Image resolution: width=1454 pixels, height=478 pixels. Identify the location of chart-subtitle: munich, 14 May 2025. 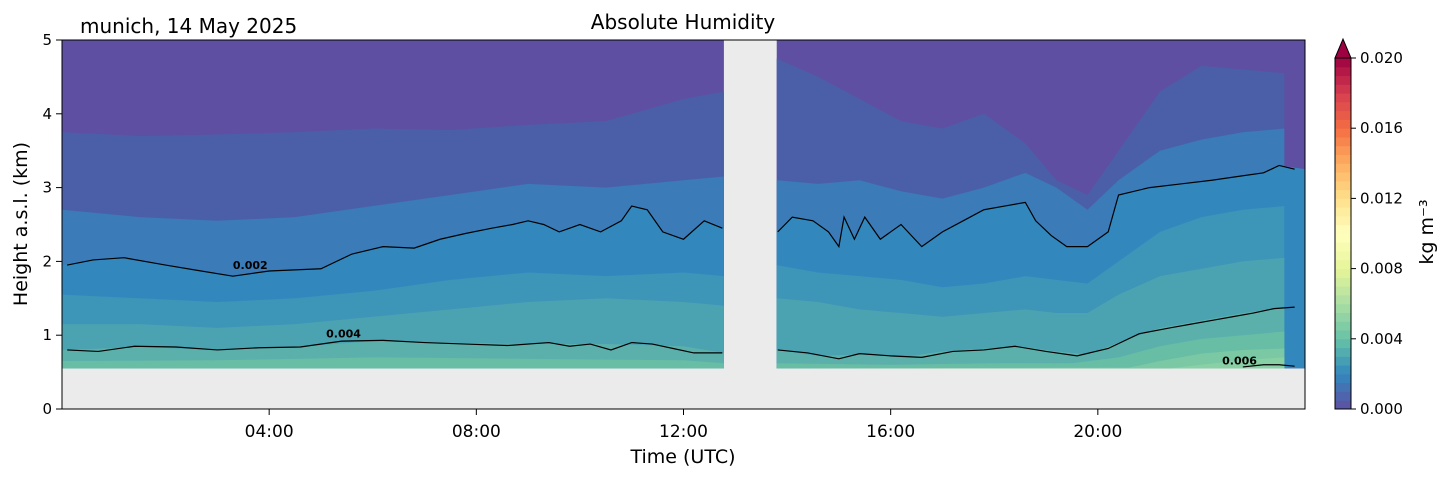
(188, 26).